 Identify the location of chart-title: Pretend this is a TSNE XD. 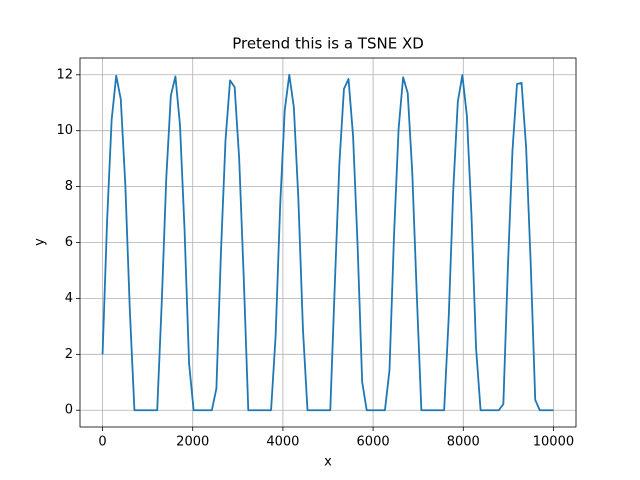
(328, 44).